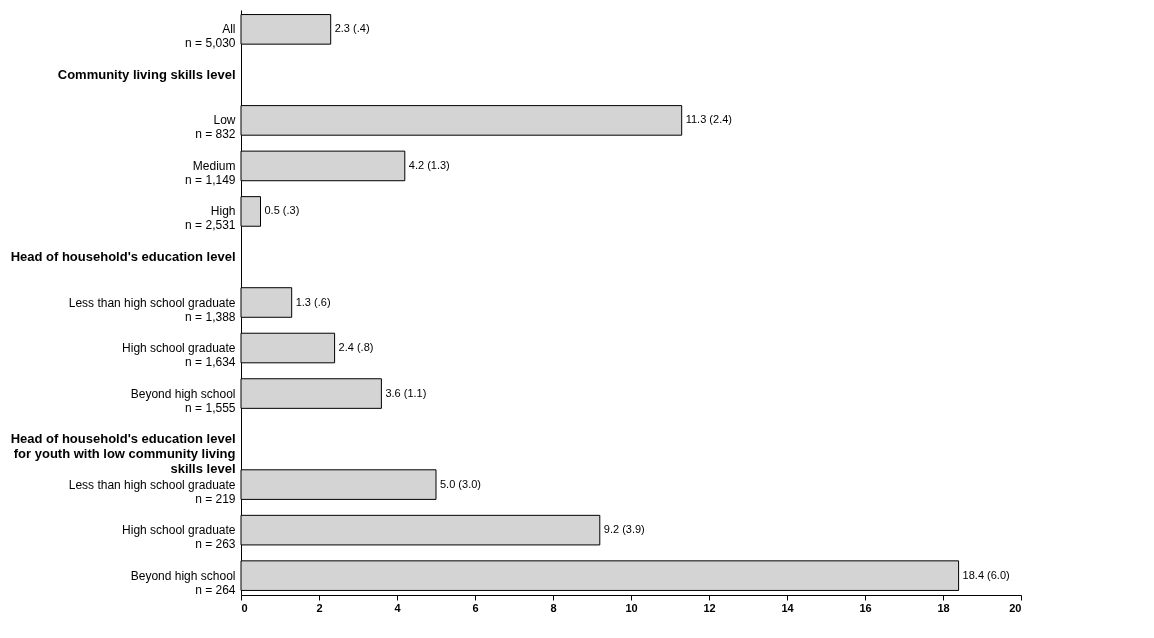 This screenshot has width=1154, height=638. What do you see at coordinates (179, 537) in the screenshot?
I see `y-tick-label: High school graduate n = 263` at bounding box center [179, 537].